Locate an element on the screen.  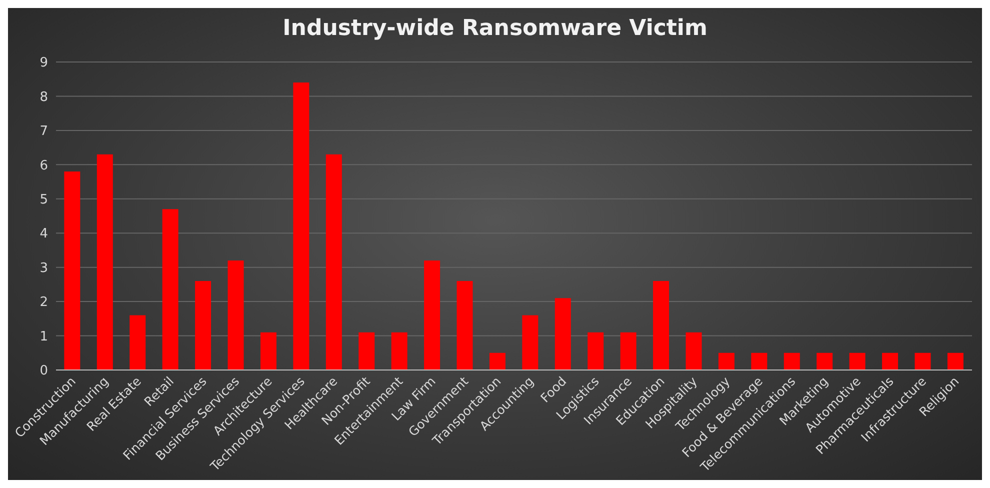
y-tick-label: 5 is located at coordinates (44, 200).